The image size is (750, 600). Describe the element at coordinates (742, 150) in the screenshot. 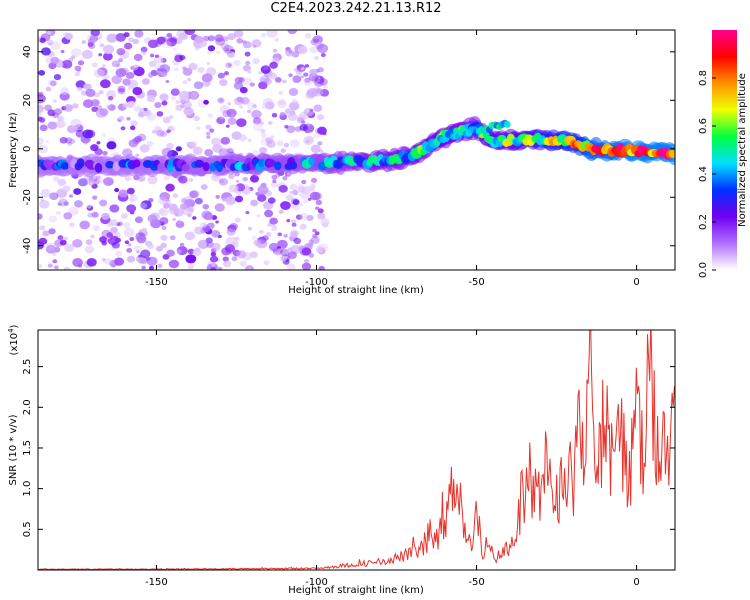

I see `colorbar-label: Normalized spectral amplitude` at that location.